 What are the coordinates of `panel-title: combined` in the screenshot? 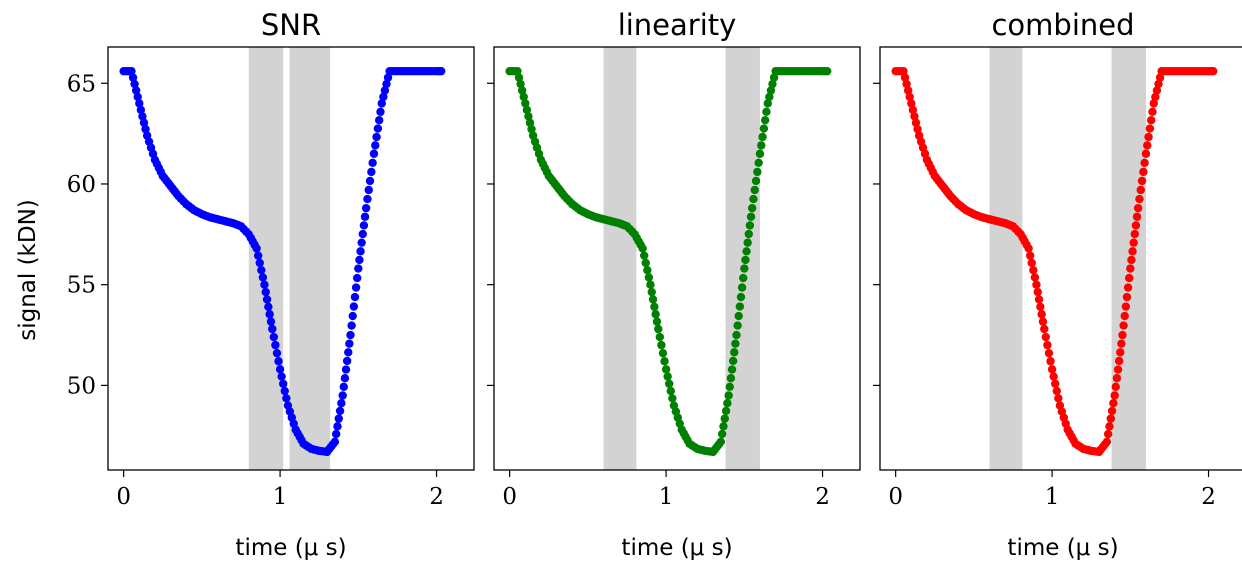 It's located at (1062, 25).